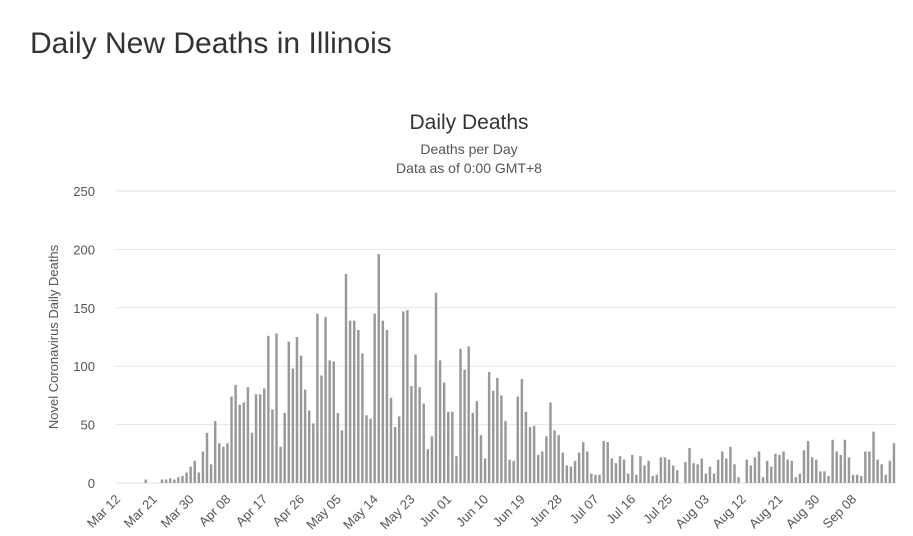 The width and height of the screenshot is (913, 536). What do you see at coordinates (468, 122) in the screenshot?
I see `chart-title: Daily Deaths` at bounding box center [468, 122].